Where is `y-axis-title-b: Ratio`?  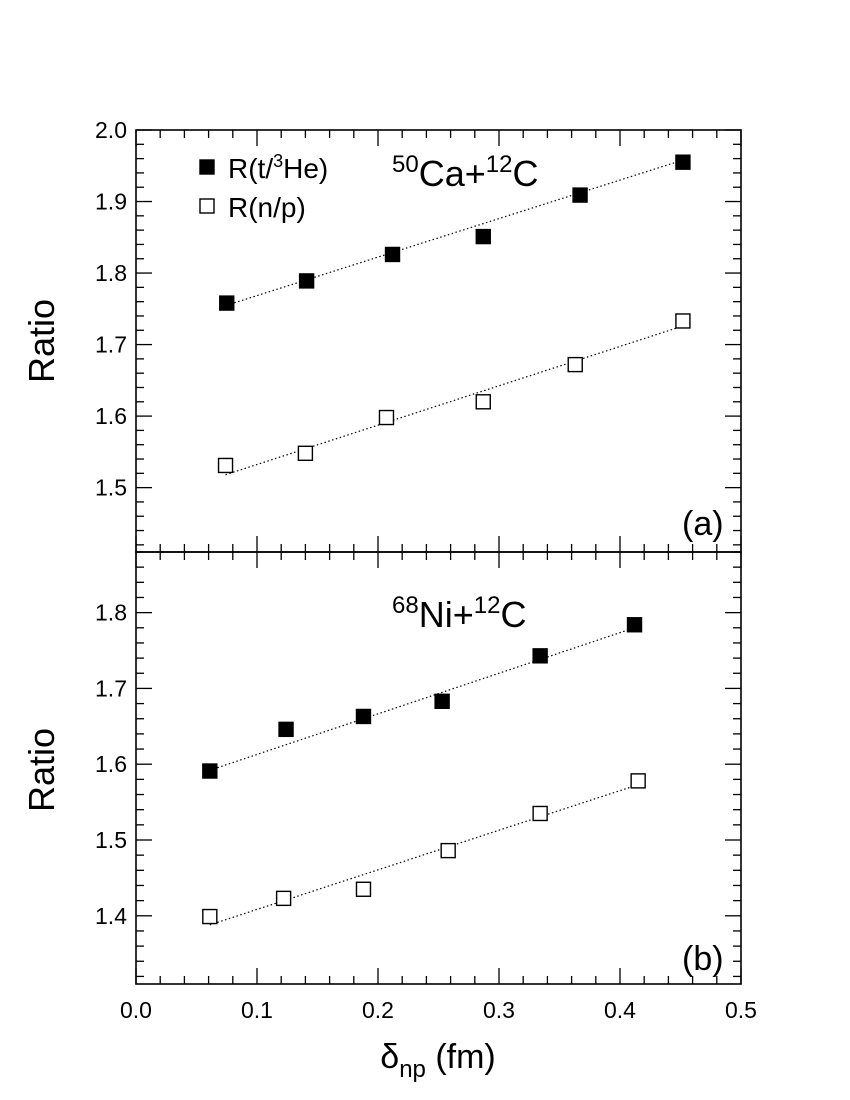
y-axis-title-b: Ratio is located at coordinates (41, 770).